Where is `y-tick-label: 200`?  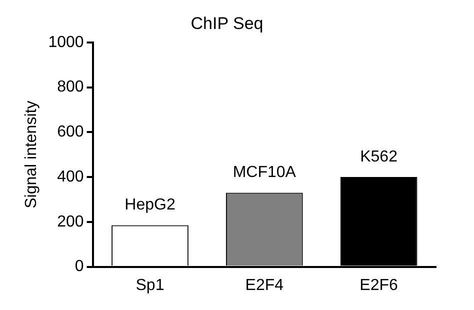 y-tick-label: 200 is located at coordinates (70, 221).